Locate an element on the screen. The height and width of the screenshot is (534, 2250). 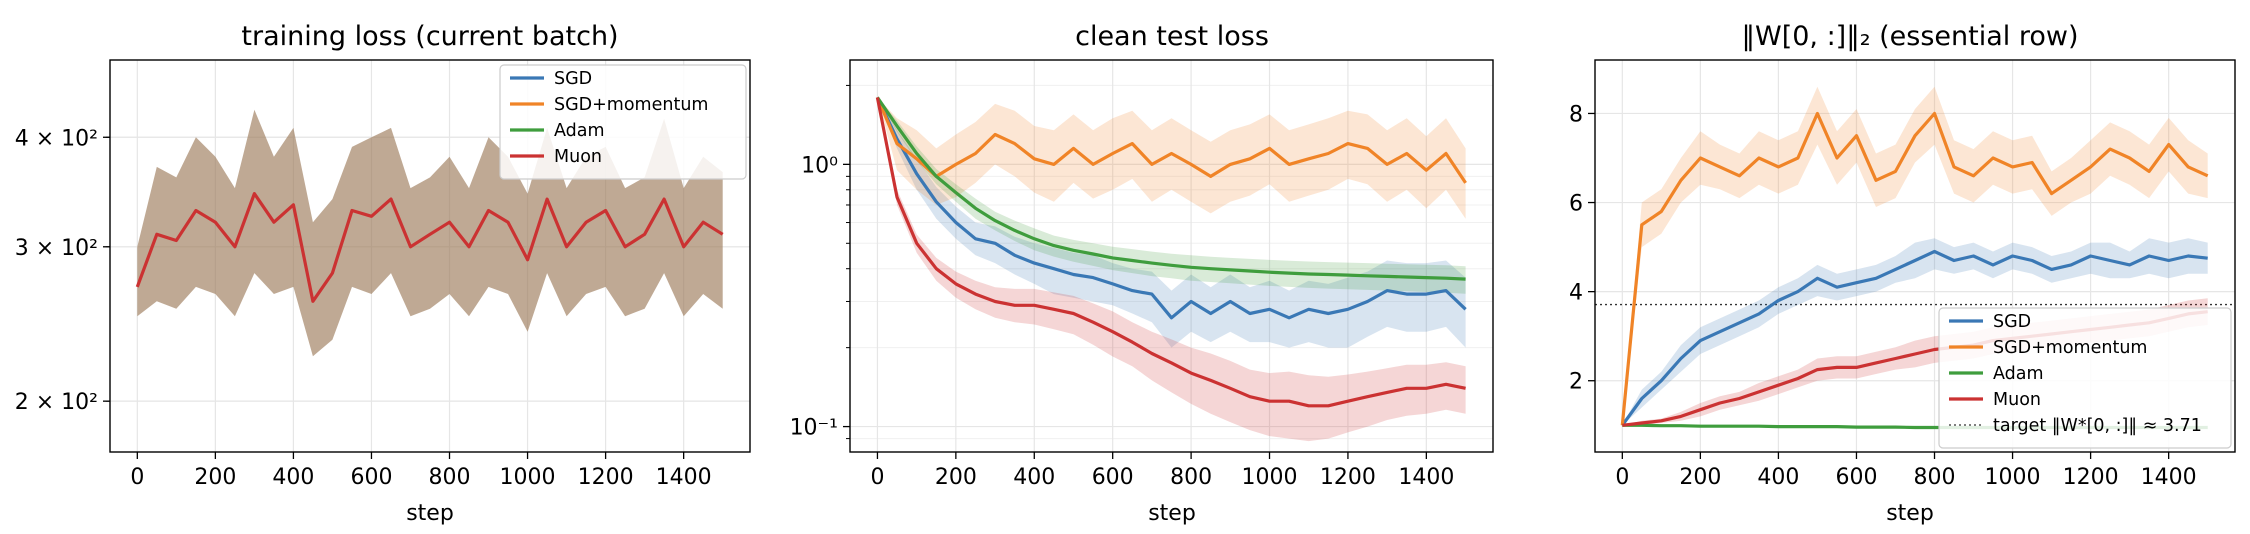
y-tick-label: 10⁻¹ is located at coordinates (814, 428).